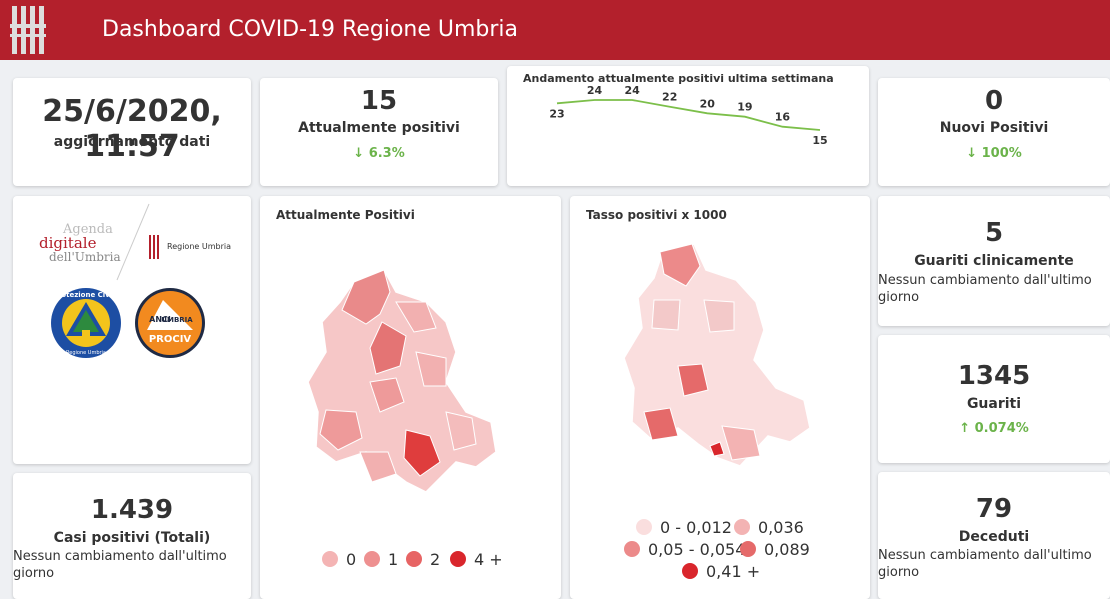 This screenshot has width=1110, height=599. I want to click on guariti-clinicamente-label: Guariti clinicamente, so click(994, 261).